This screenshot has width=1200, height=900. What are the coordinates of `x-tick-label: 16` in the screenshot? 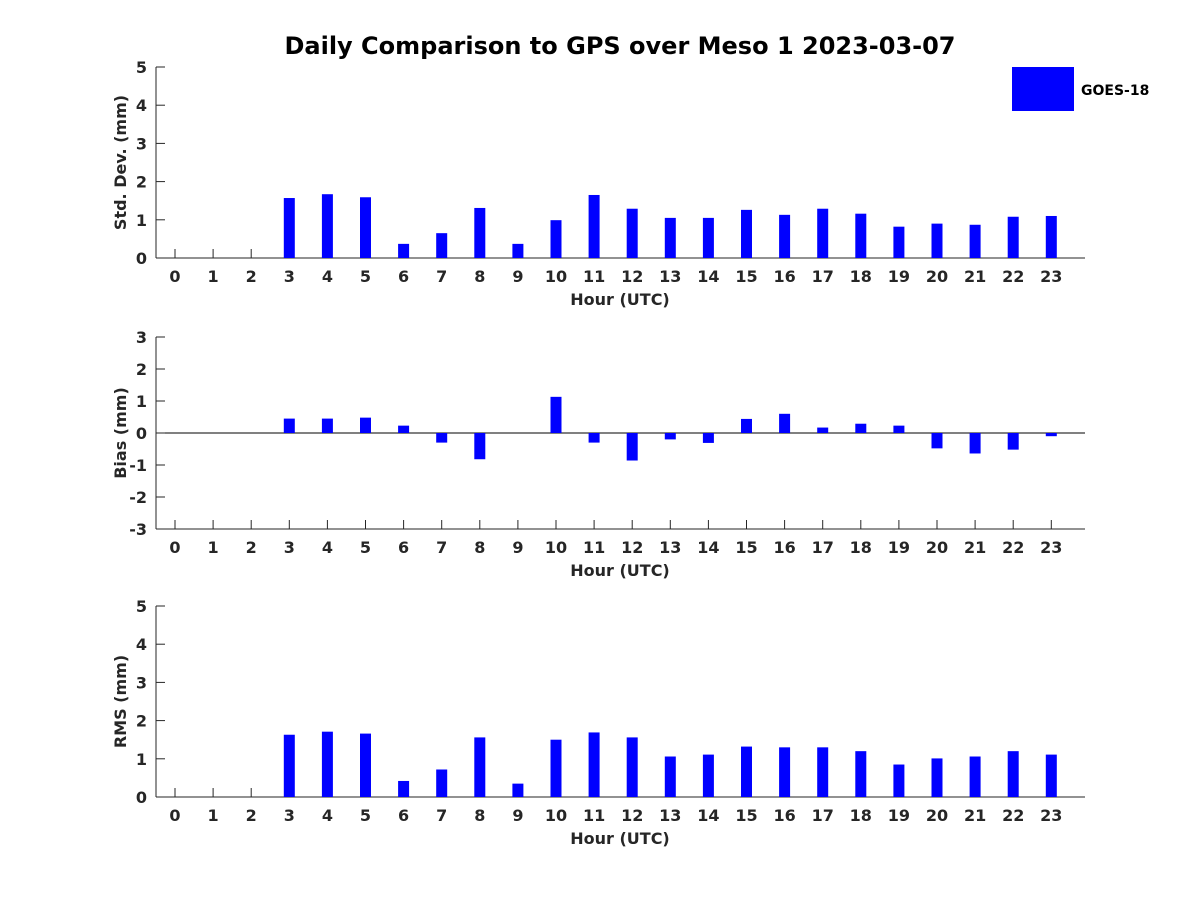 It's located at (784, 815).